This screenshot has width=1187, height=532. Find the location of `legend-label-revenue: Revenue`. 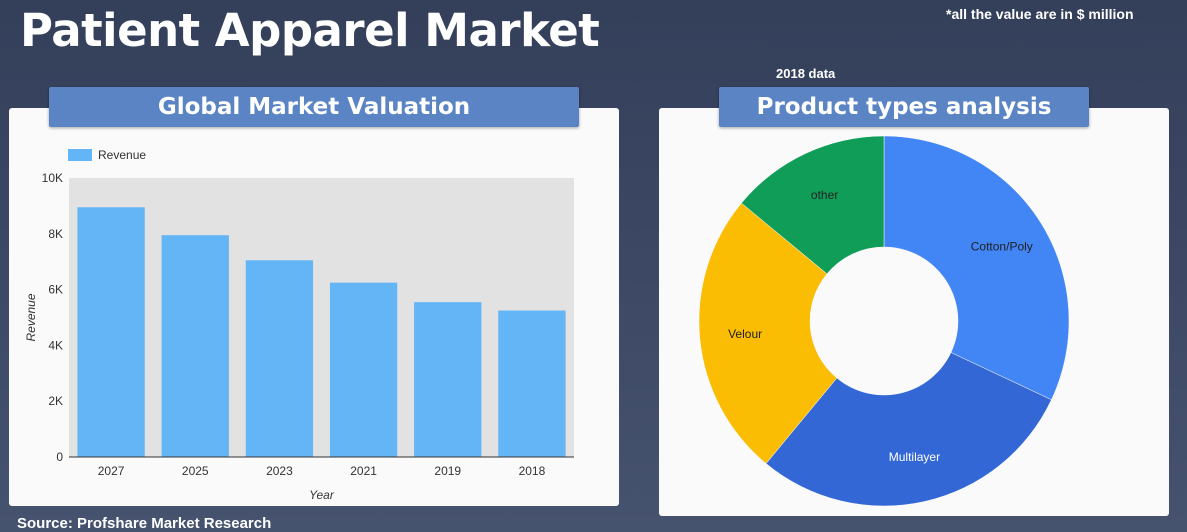

legend-label-revenue: Revenue is located at coordinates (122, 155).